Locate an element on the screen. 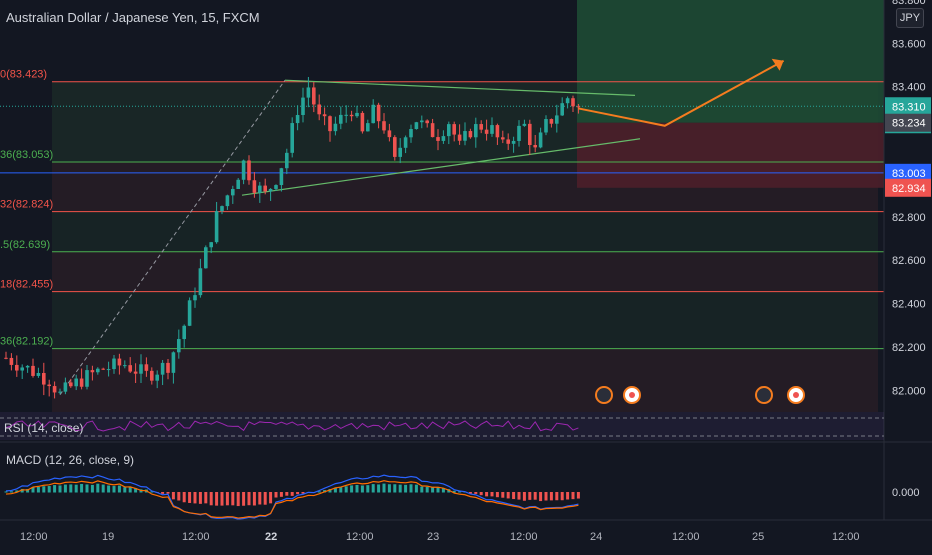  time-axis-tick: 22 is located at coordinates (271, 537).